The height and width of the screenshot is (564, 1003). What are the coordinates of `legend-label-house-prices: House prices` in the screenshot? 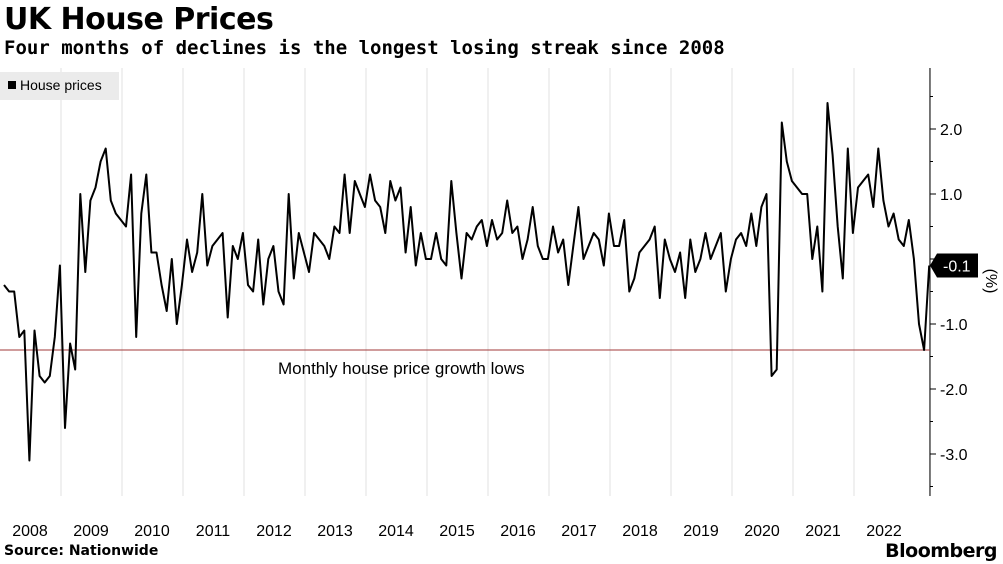 It's located at (61, 85).